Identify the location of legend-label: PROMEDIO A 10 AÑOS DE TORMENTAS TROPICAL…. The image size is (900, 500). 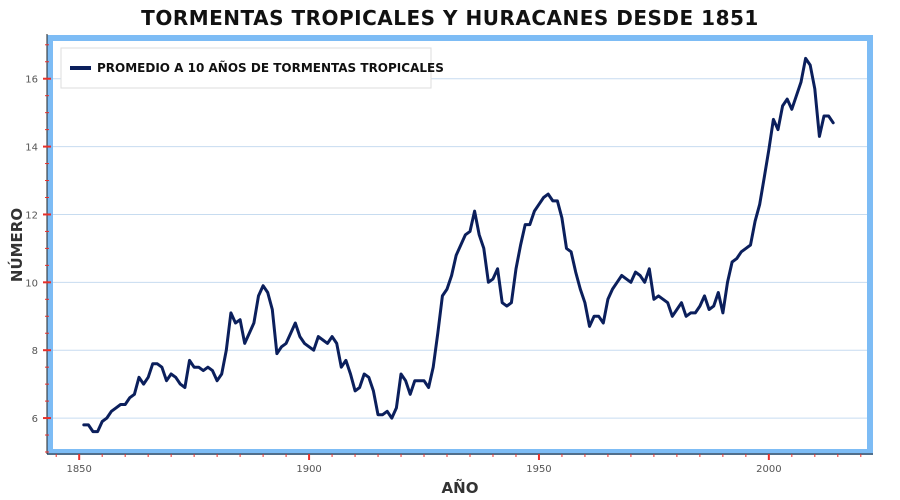
(270, 67).